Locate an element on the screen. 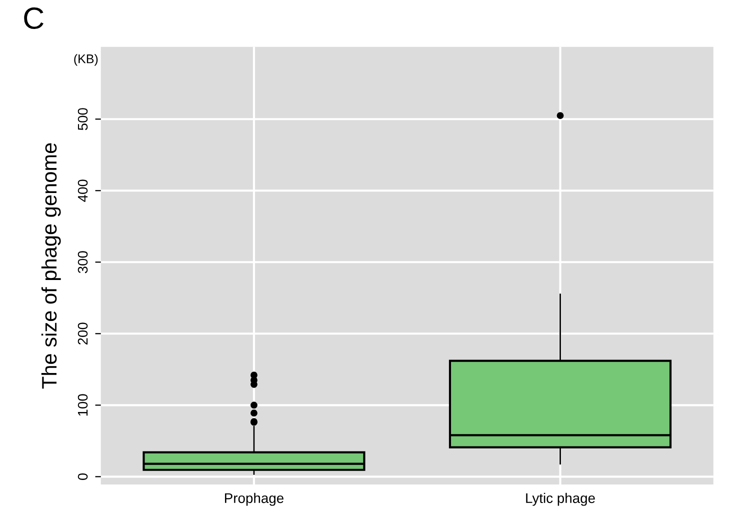  y-tick-label: 200 is located at coordinates (83, 333).